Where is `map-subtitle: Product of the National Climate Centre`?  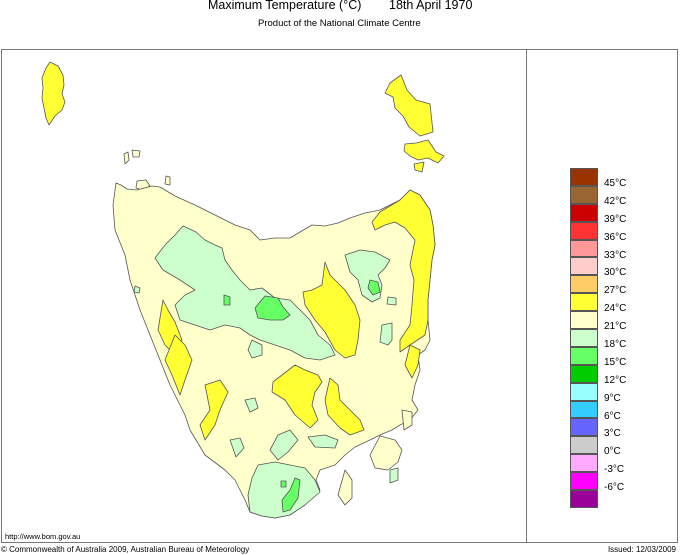
map-subtitle: Product of the National Climate Centre is located at coordinates (339, 23).